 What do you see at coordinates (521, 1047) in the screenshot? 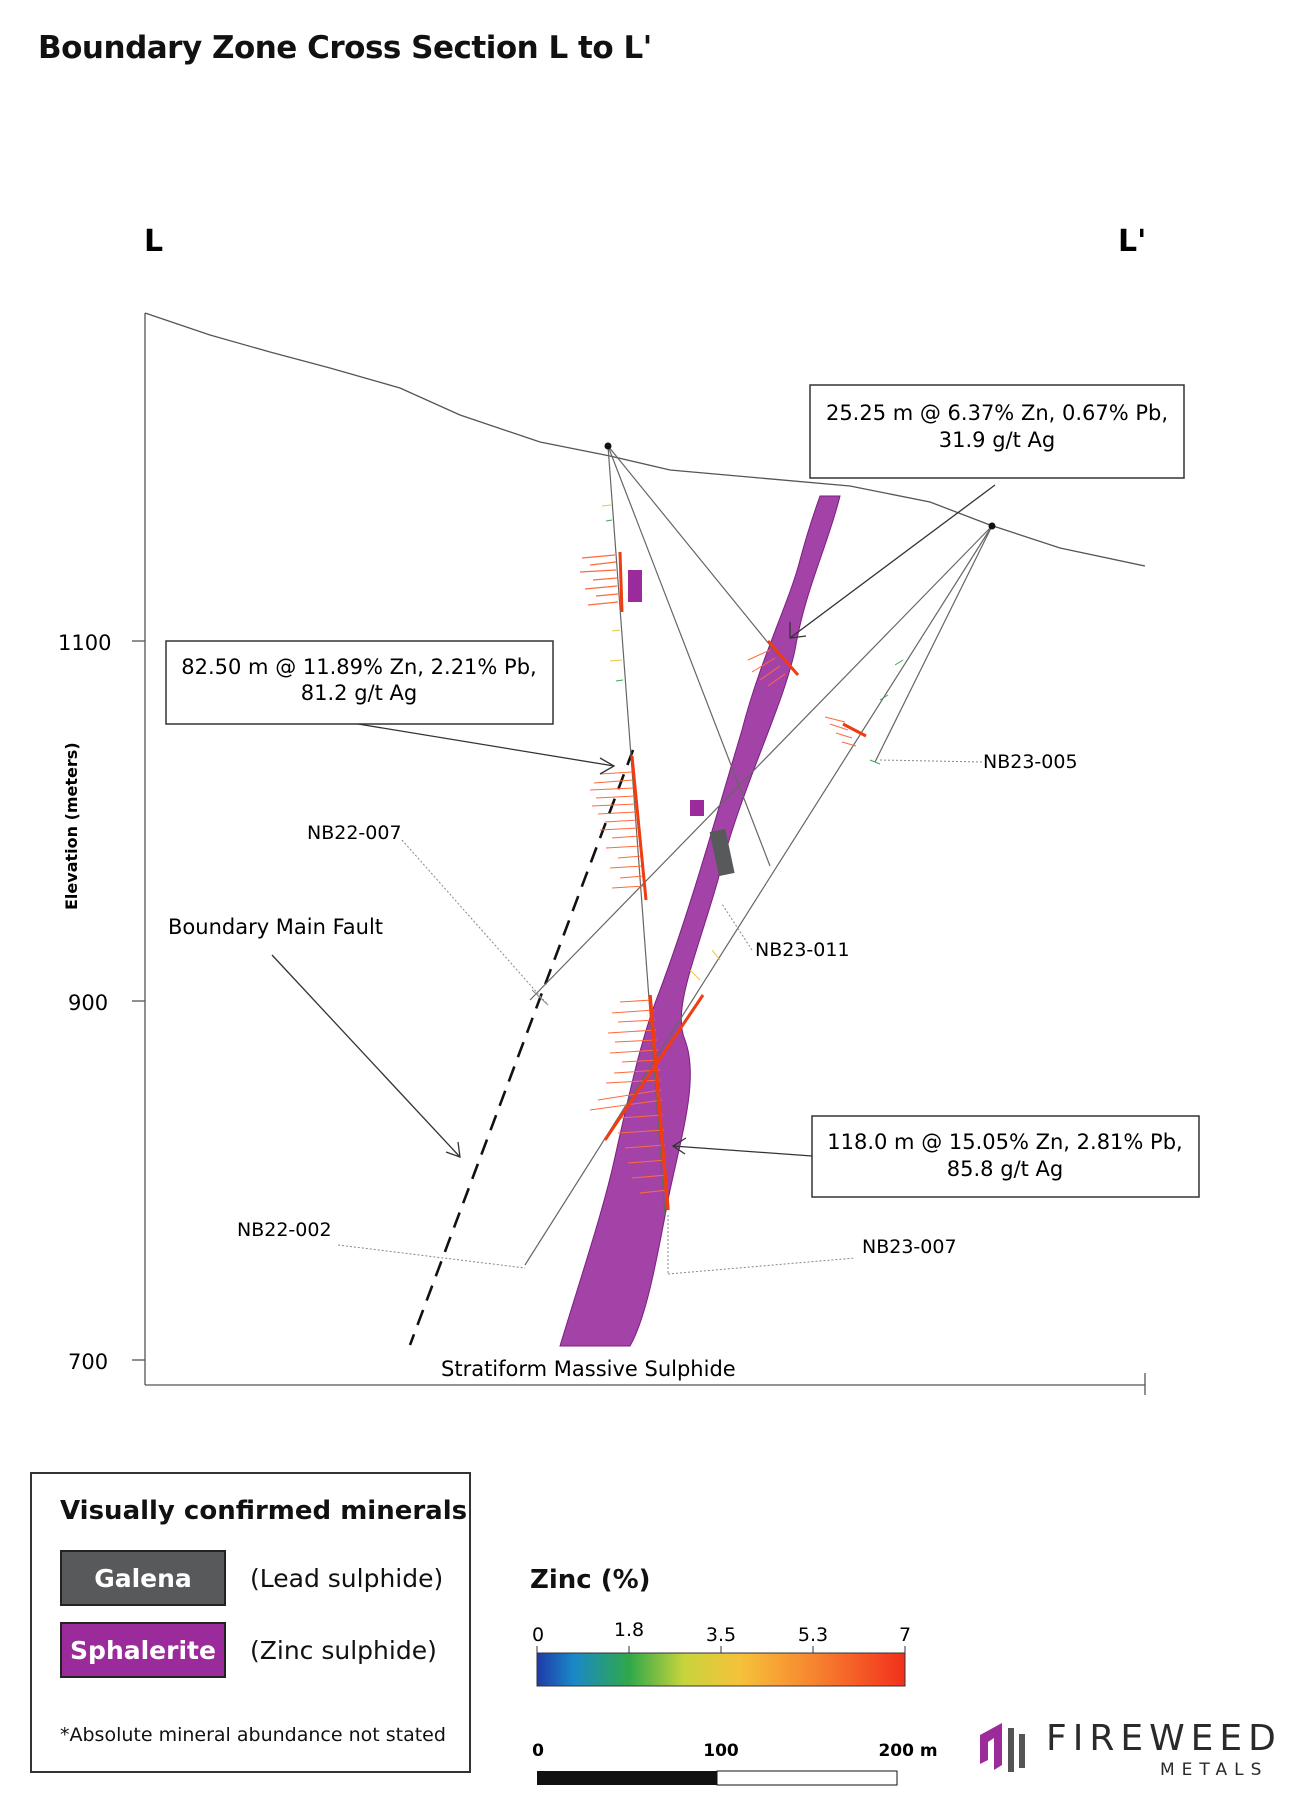
I see `boundary-main-fault` at bounding box center [521, 1047].